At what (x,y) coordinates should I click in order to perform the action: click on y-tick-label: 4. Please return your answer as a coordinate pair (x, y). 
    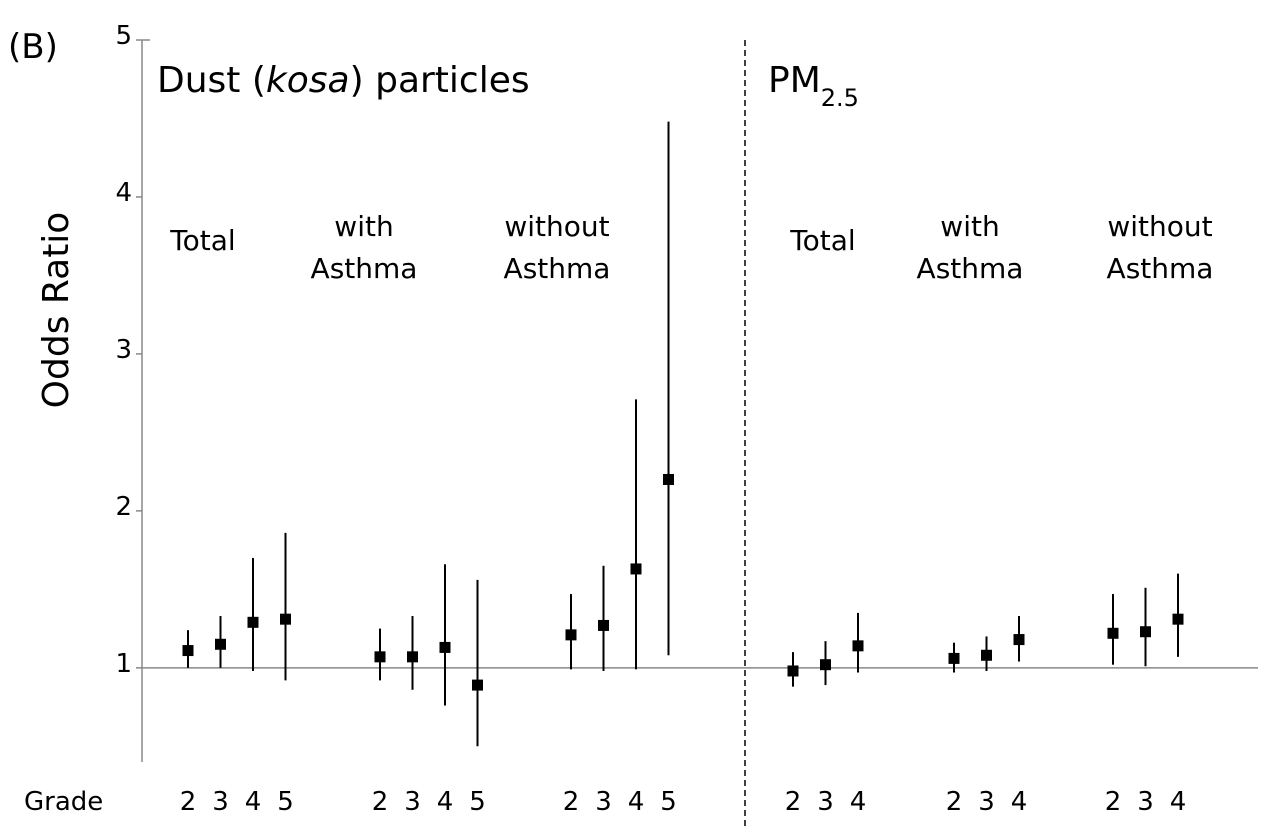
    Looking at the image, I should click on (123, 193).